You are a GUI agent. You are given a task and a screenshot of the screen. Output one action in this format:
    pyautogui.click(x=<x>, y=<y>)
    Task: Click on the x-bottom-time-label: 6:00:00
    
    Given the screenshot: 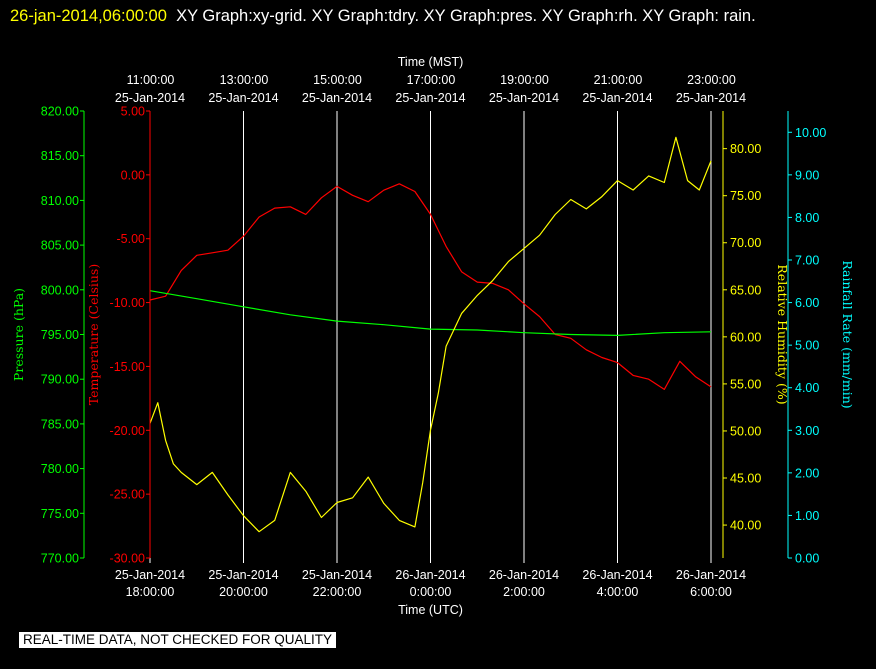 What is the action you would take?
    pyautogui.click(x=711, y=592)
    